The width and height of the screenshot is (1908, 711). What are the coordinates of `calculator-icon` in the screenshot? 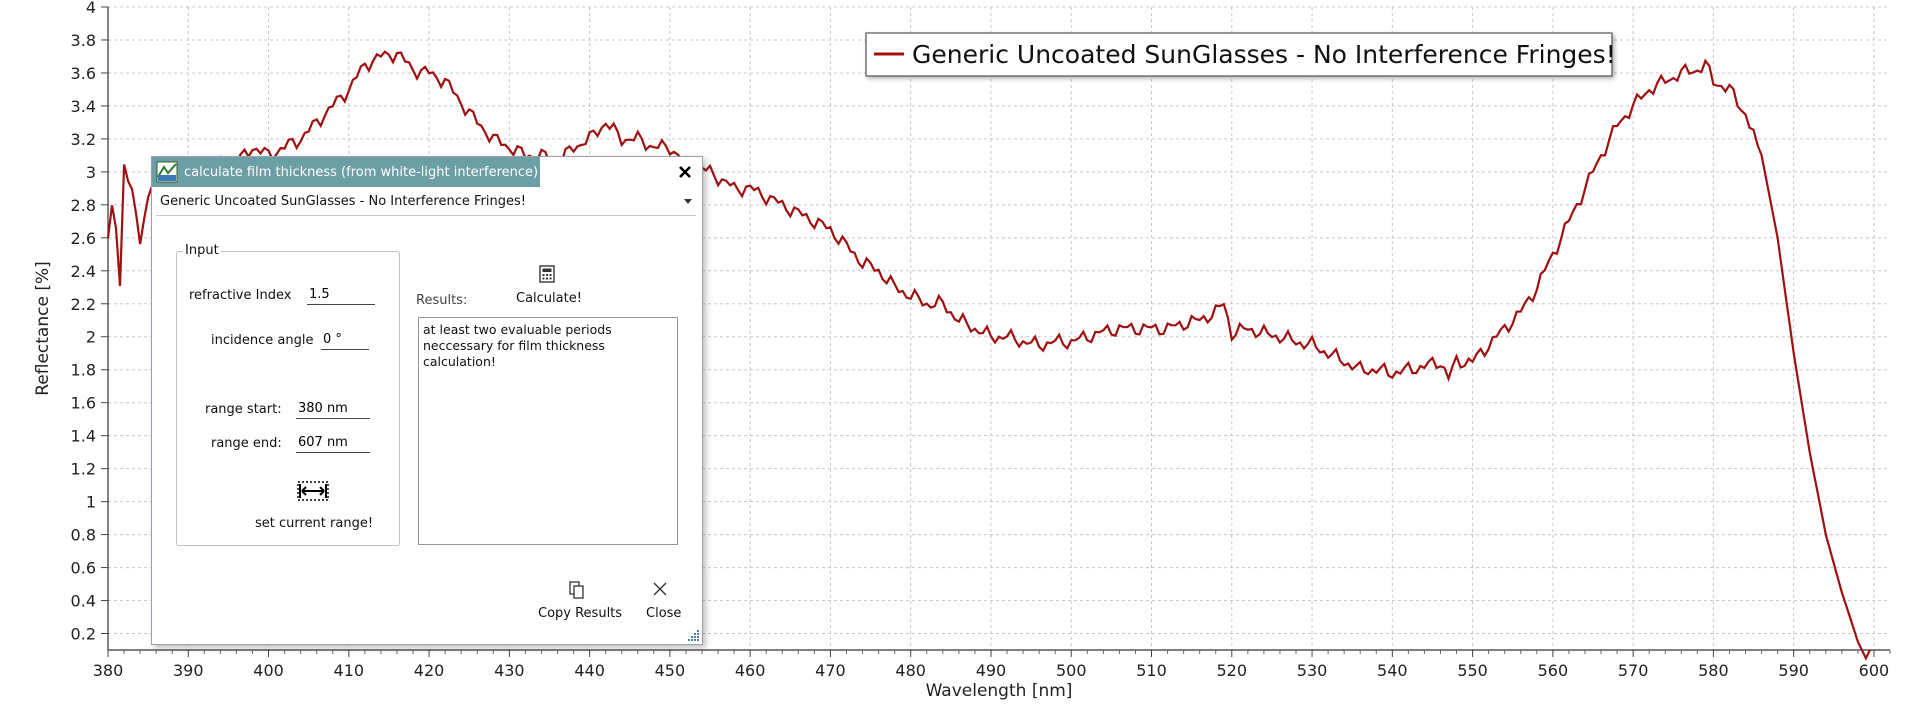 It's located at (547, 274).